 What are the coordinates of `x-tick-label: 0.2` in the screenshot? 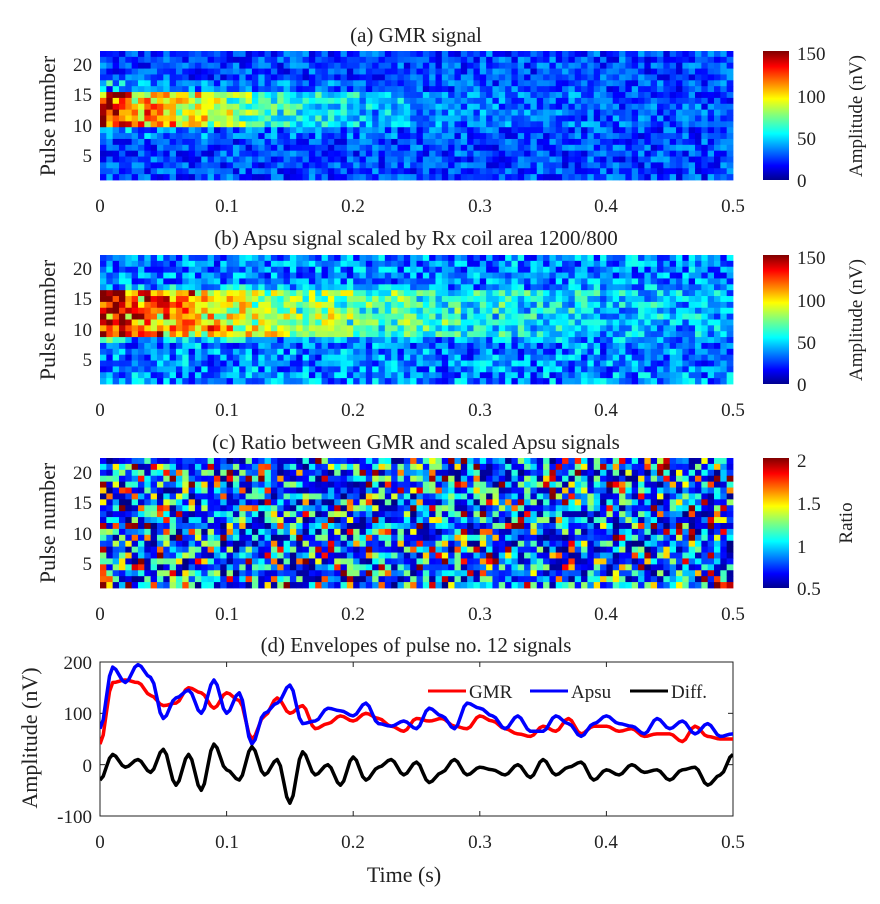 It's located at (353, 206).